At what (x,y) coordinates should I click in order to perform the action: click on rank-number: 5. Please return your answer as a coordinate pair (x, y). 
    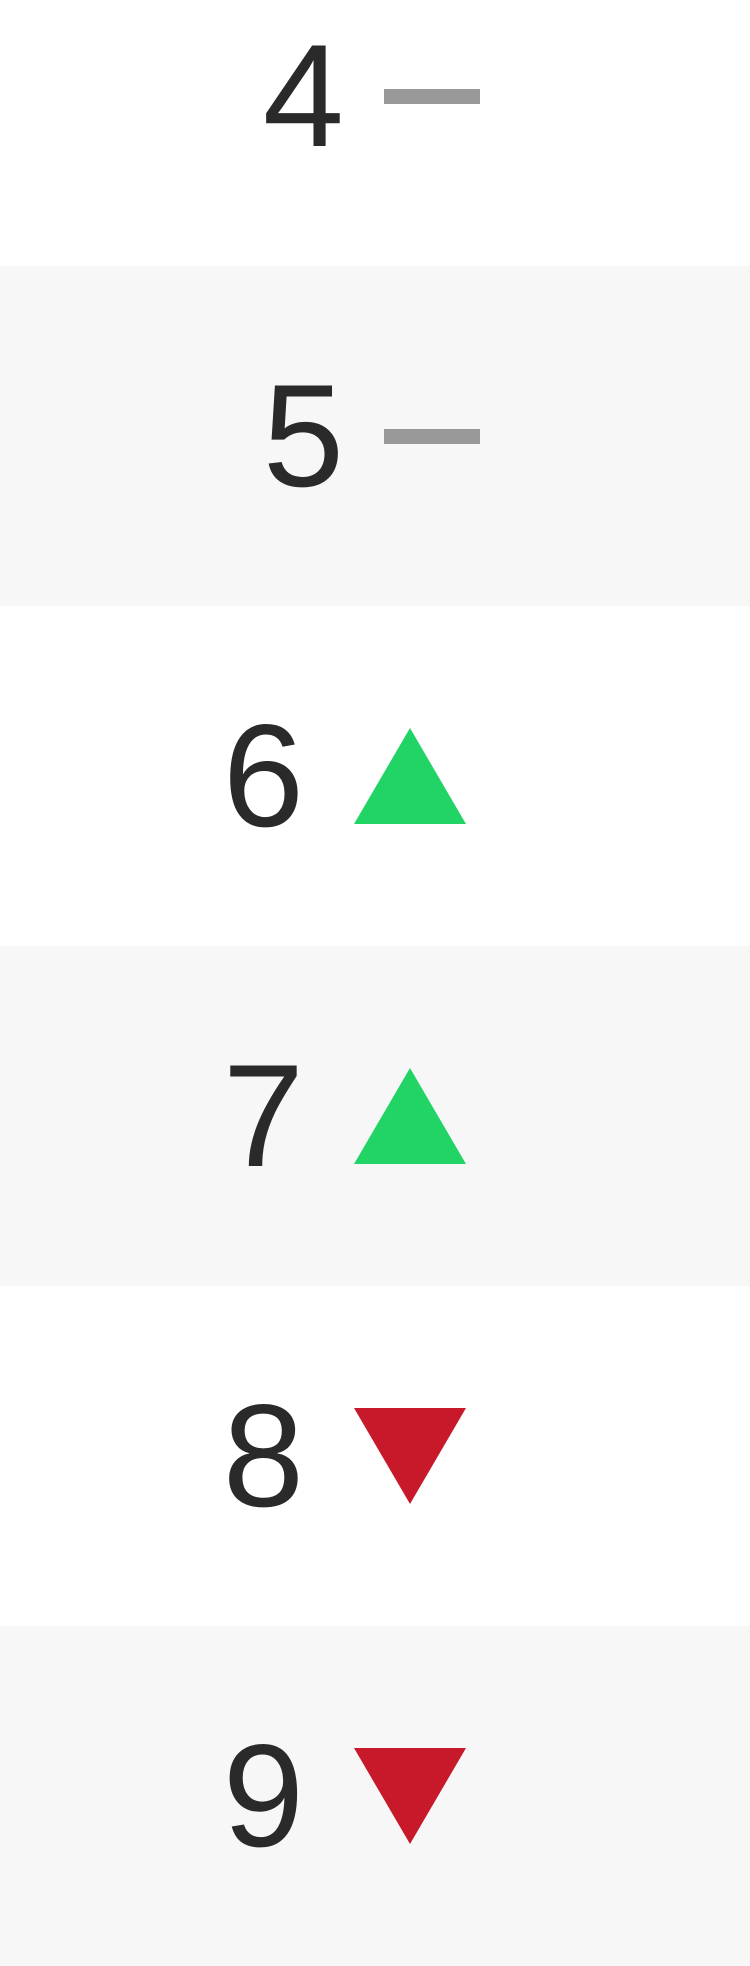
    Looking at the image, I should click on (303, 435).